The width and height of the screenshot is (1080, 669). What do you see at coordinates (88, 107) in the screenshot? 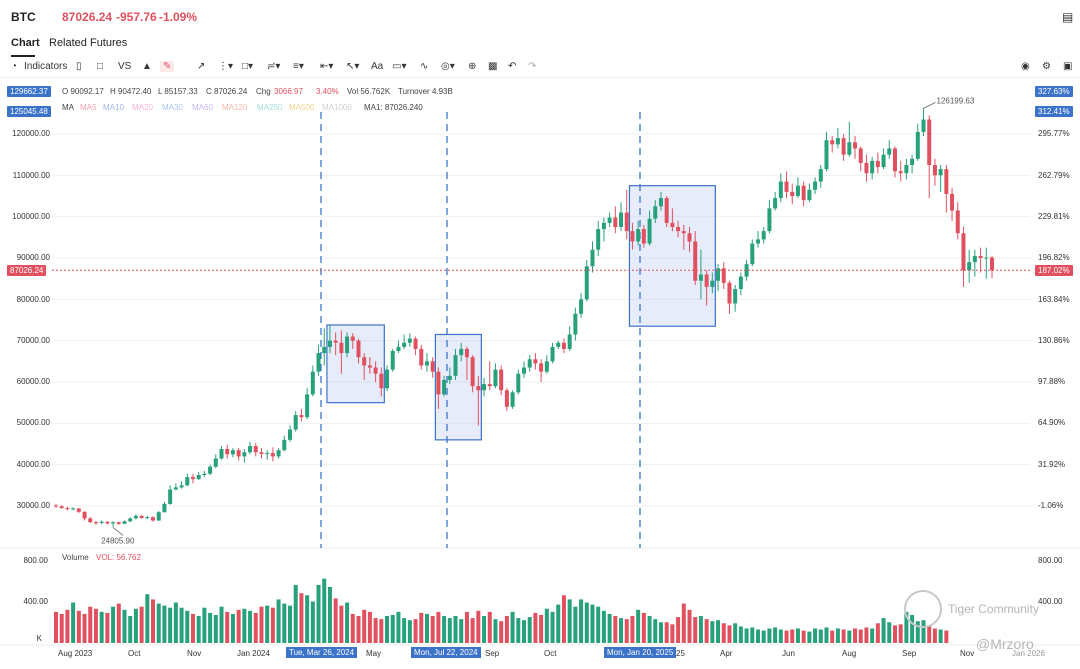
I see `ma-item-5: MA5` at bounding box center [88, 107].